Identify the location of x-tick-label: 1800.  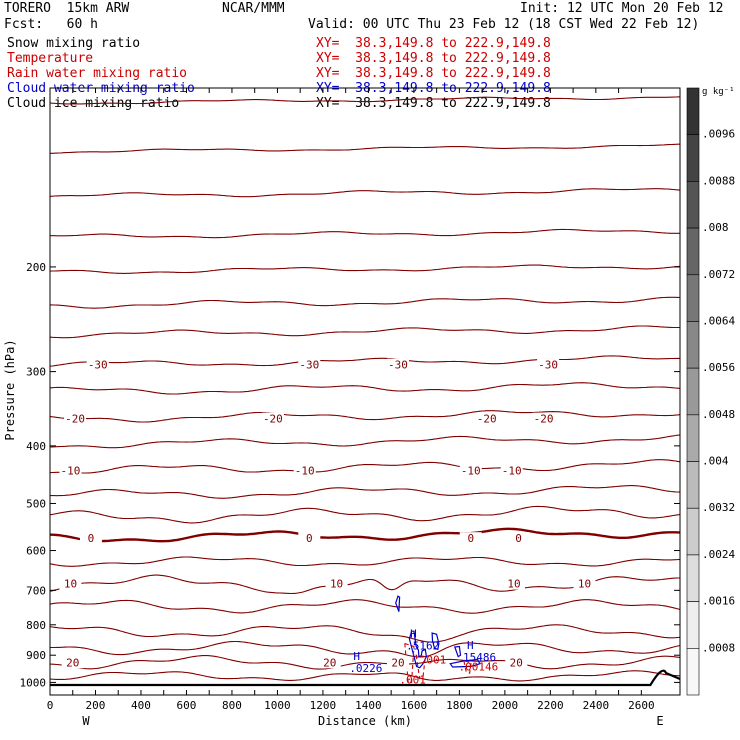
(459, 705).